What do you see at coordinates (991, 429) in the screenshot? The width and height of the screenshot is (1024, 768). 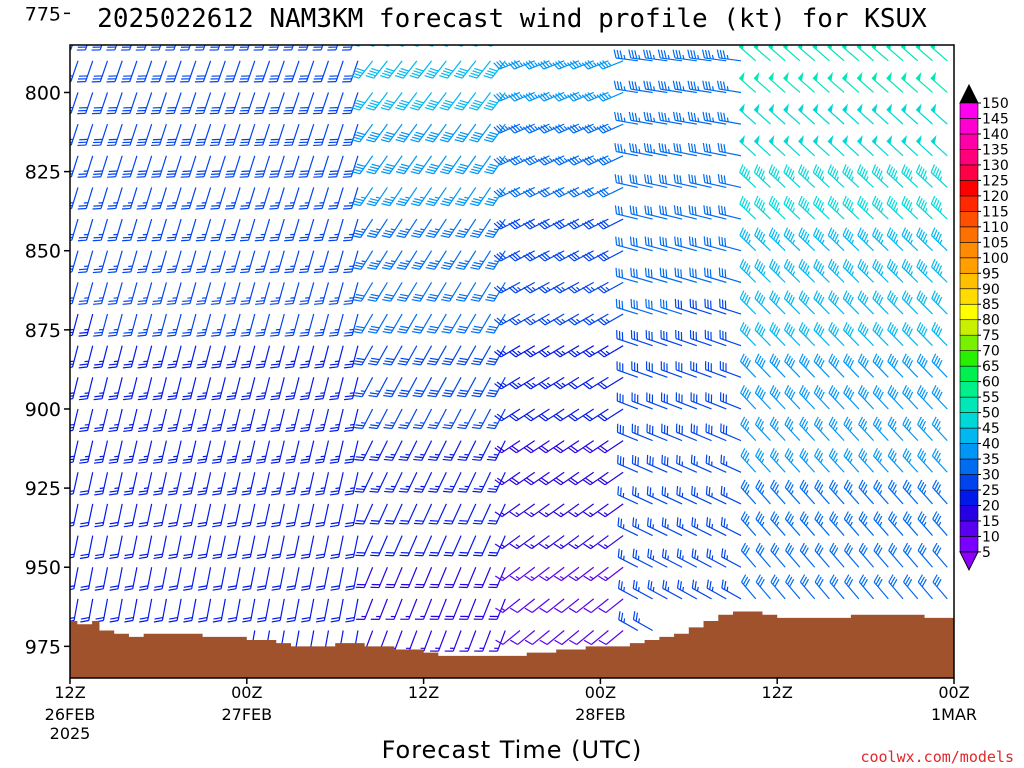 I see `colorbar-label: 45` at bounding box center [991, 429].